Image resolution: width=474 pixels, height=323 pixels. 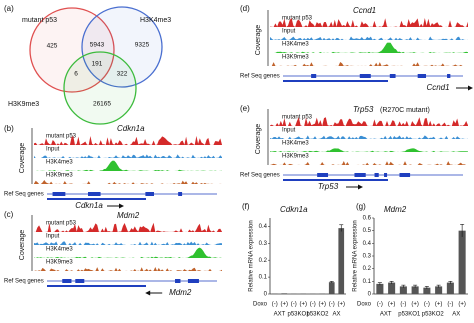 I want to click on panel-label: (g), so click(x=361, y=206).